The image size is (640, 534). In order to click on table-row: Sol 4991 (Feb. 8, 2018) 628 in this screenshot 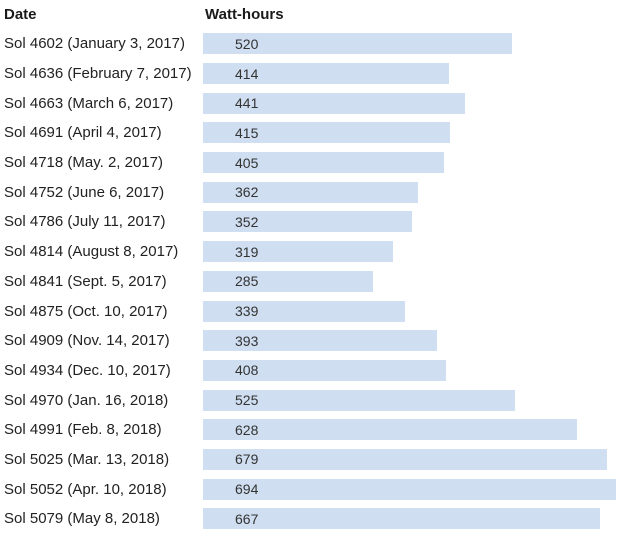, I will do `click(320, 430)`.